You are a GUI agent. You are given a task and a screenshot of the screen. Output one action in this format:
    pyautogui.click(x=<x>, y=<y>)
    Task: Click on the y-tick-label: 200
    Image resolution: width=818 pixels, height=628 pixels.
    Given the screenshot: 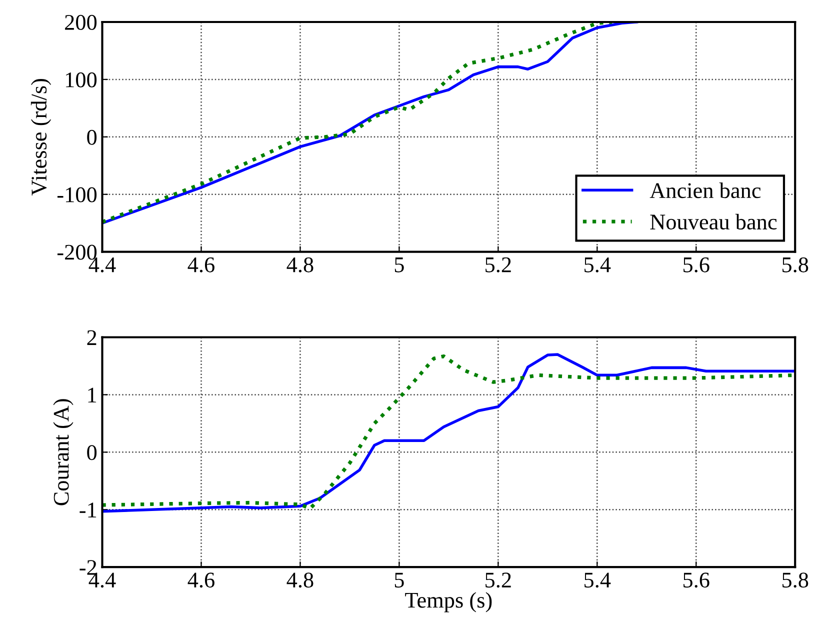 What is the action you would take?
    pyautogui.click(x=81, y=22)
    